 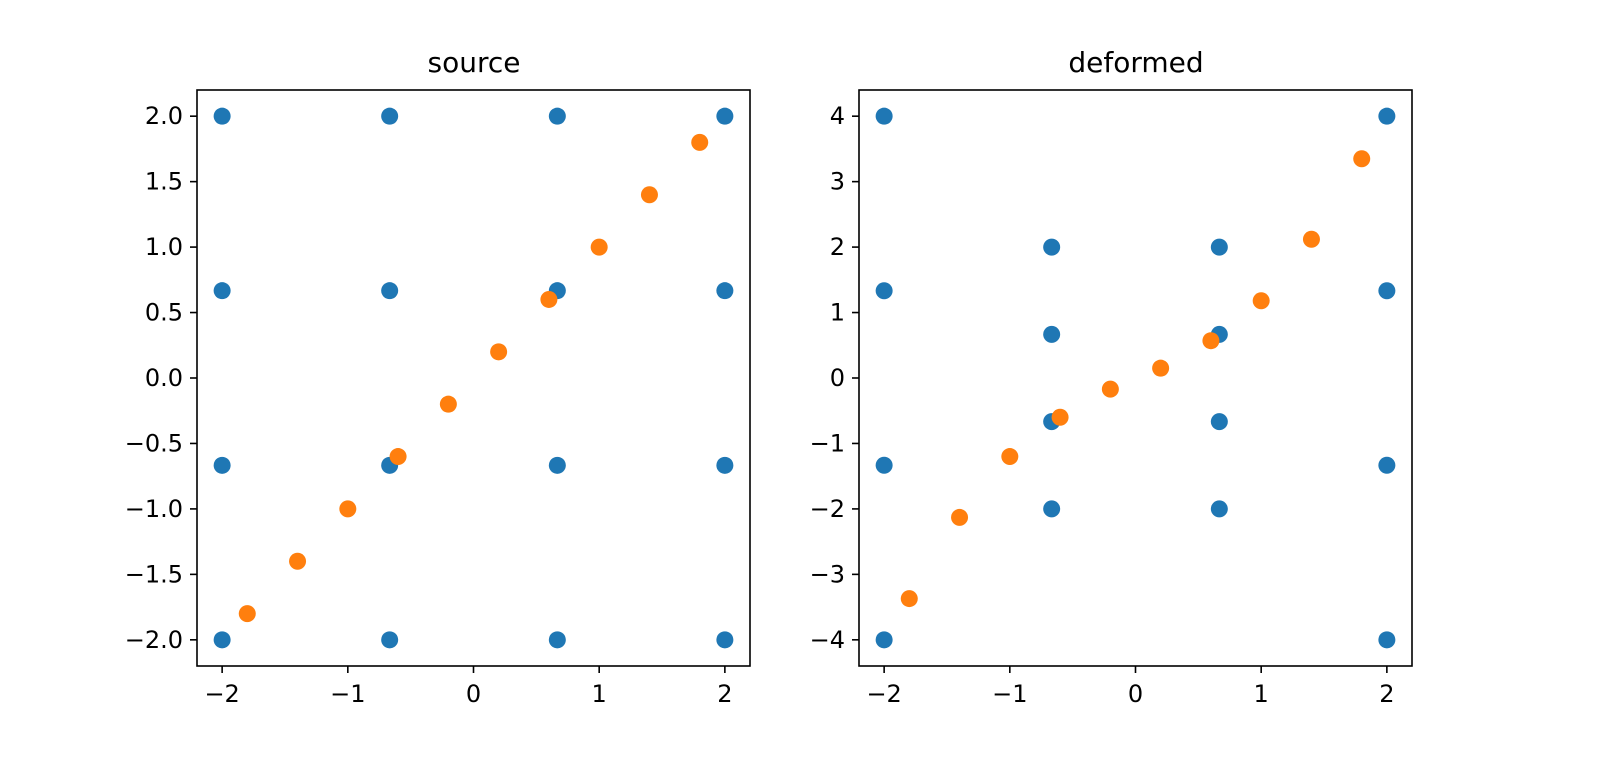 I want to click on source-ytick-label-0: −2.0, so click(x=154, y=640).